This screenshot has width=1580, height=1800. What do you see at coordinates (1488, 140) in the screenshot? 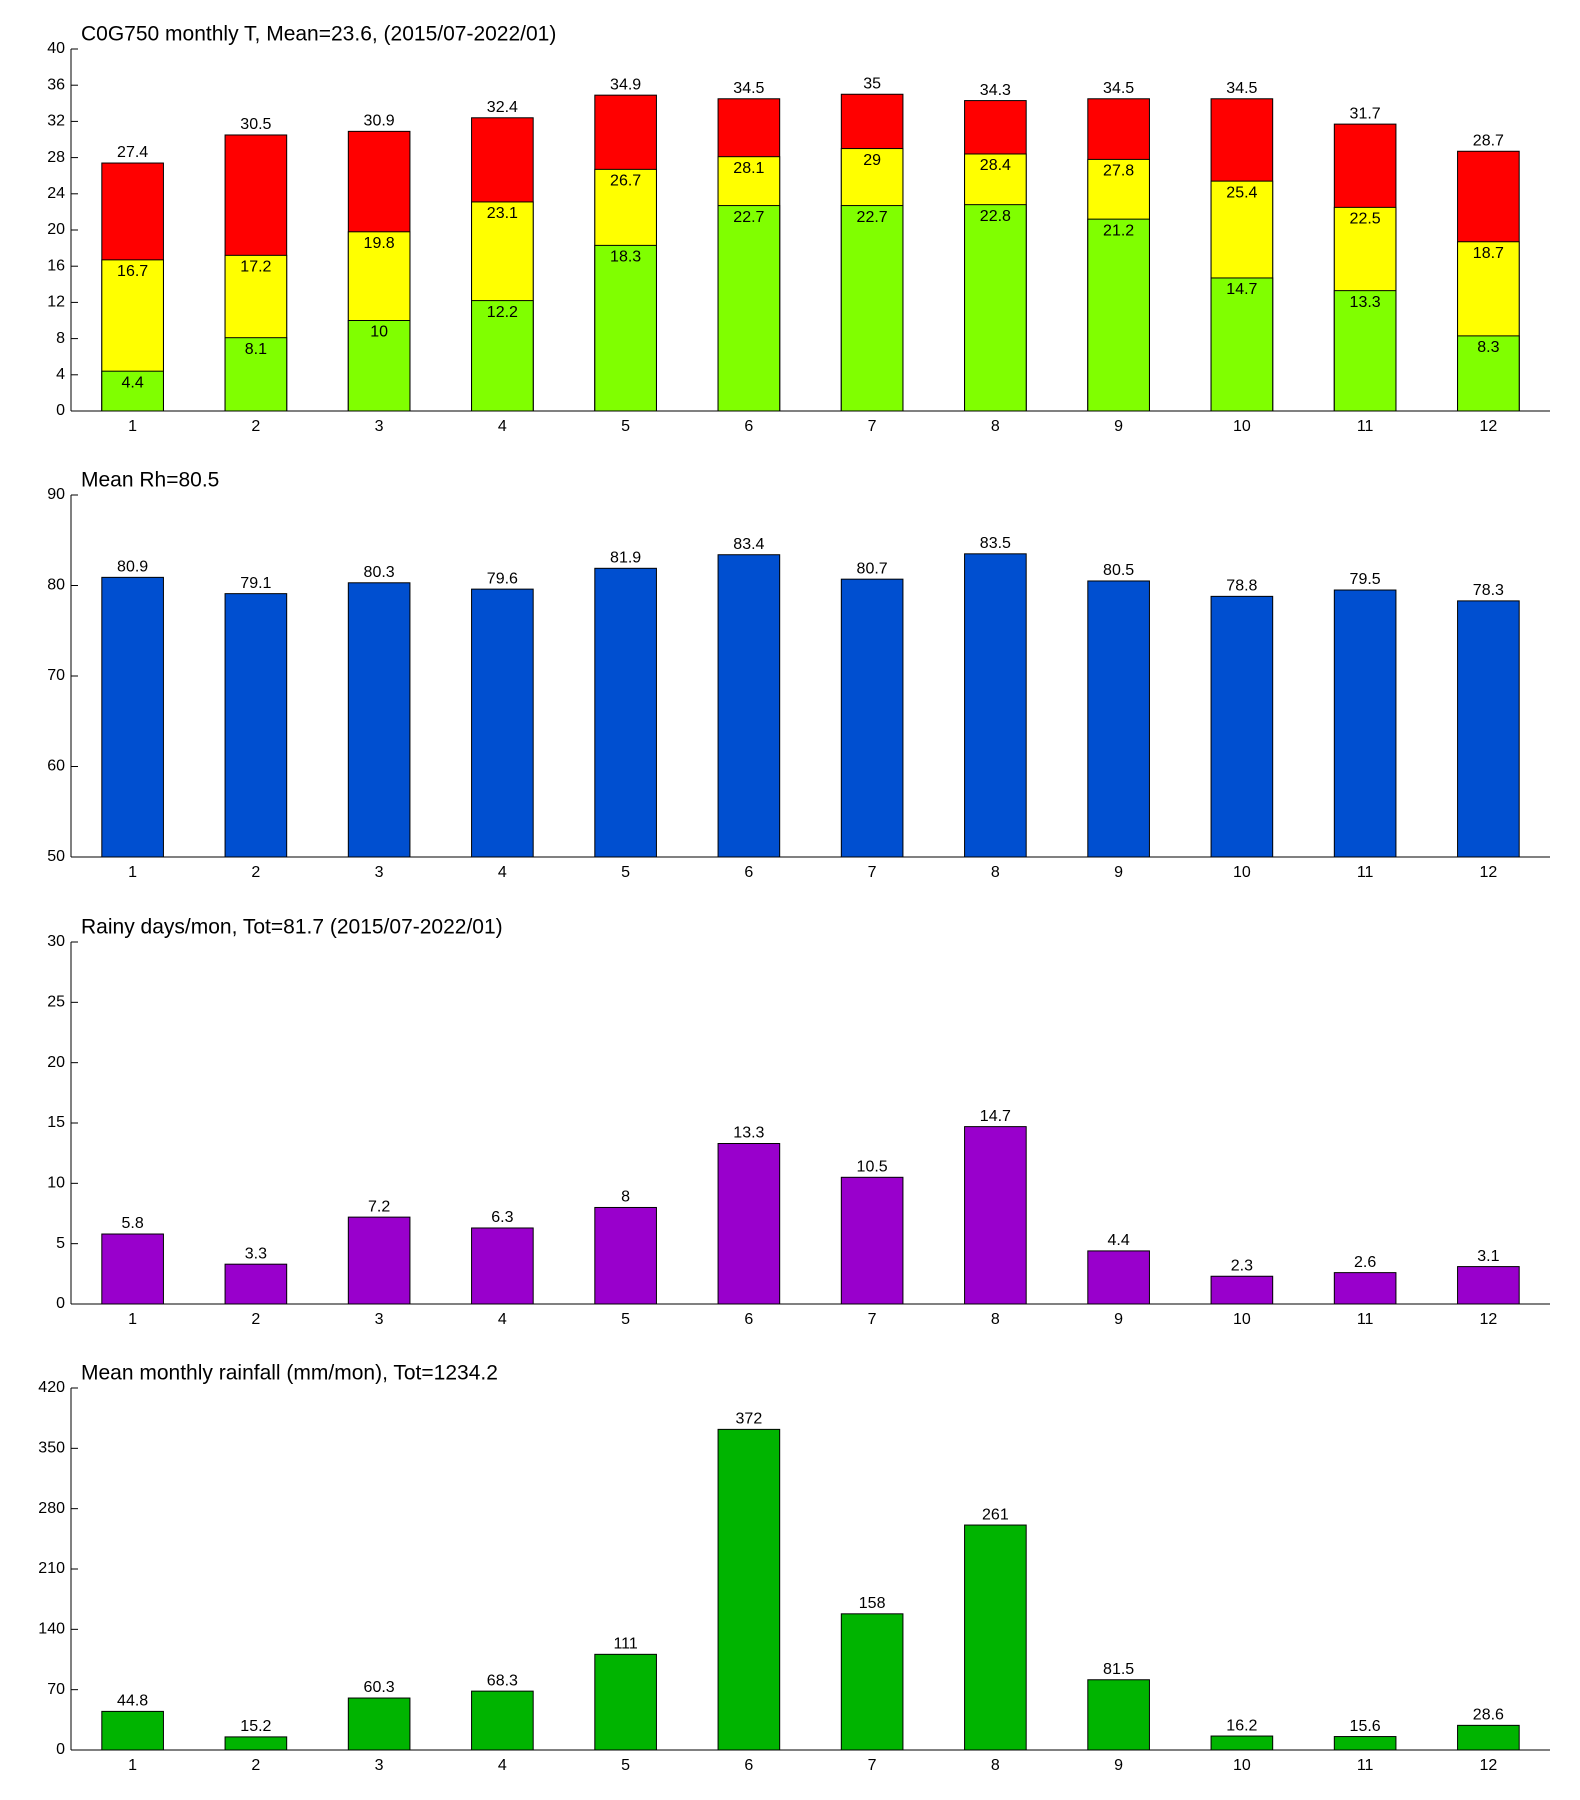
I see `data-label: 28.7` at bounding box center [1488, 140].